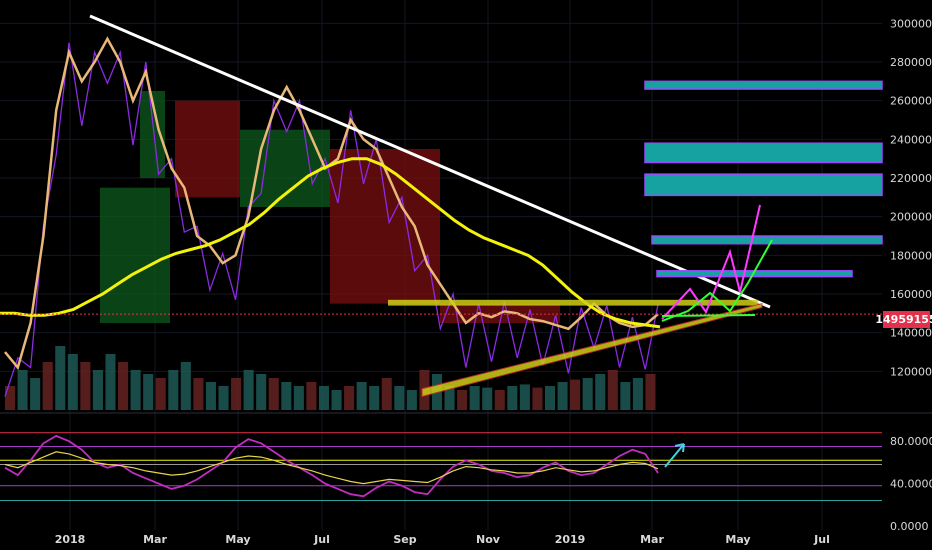  I want to click on projection-pink, so click(711, 262).